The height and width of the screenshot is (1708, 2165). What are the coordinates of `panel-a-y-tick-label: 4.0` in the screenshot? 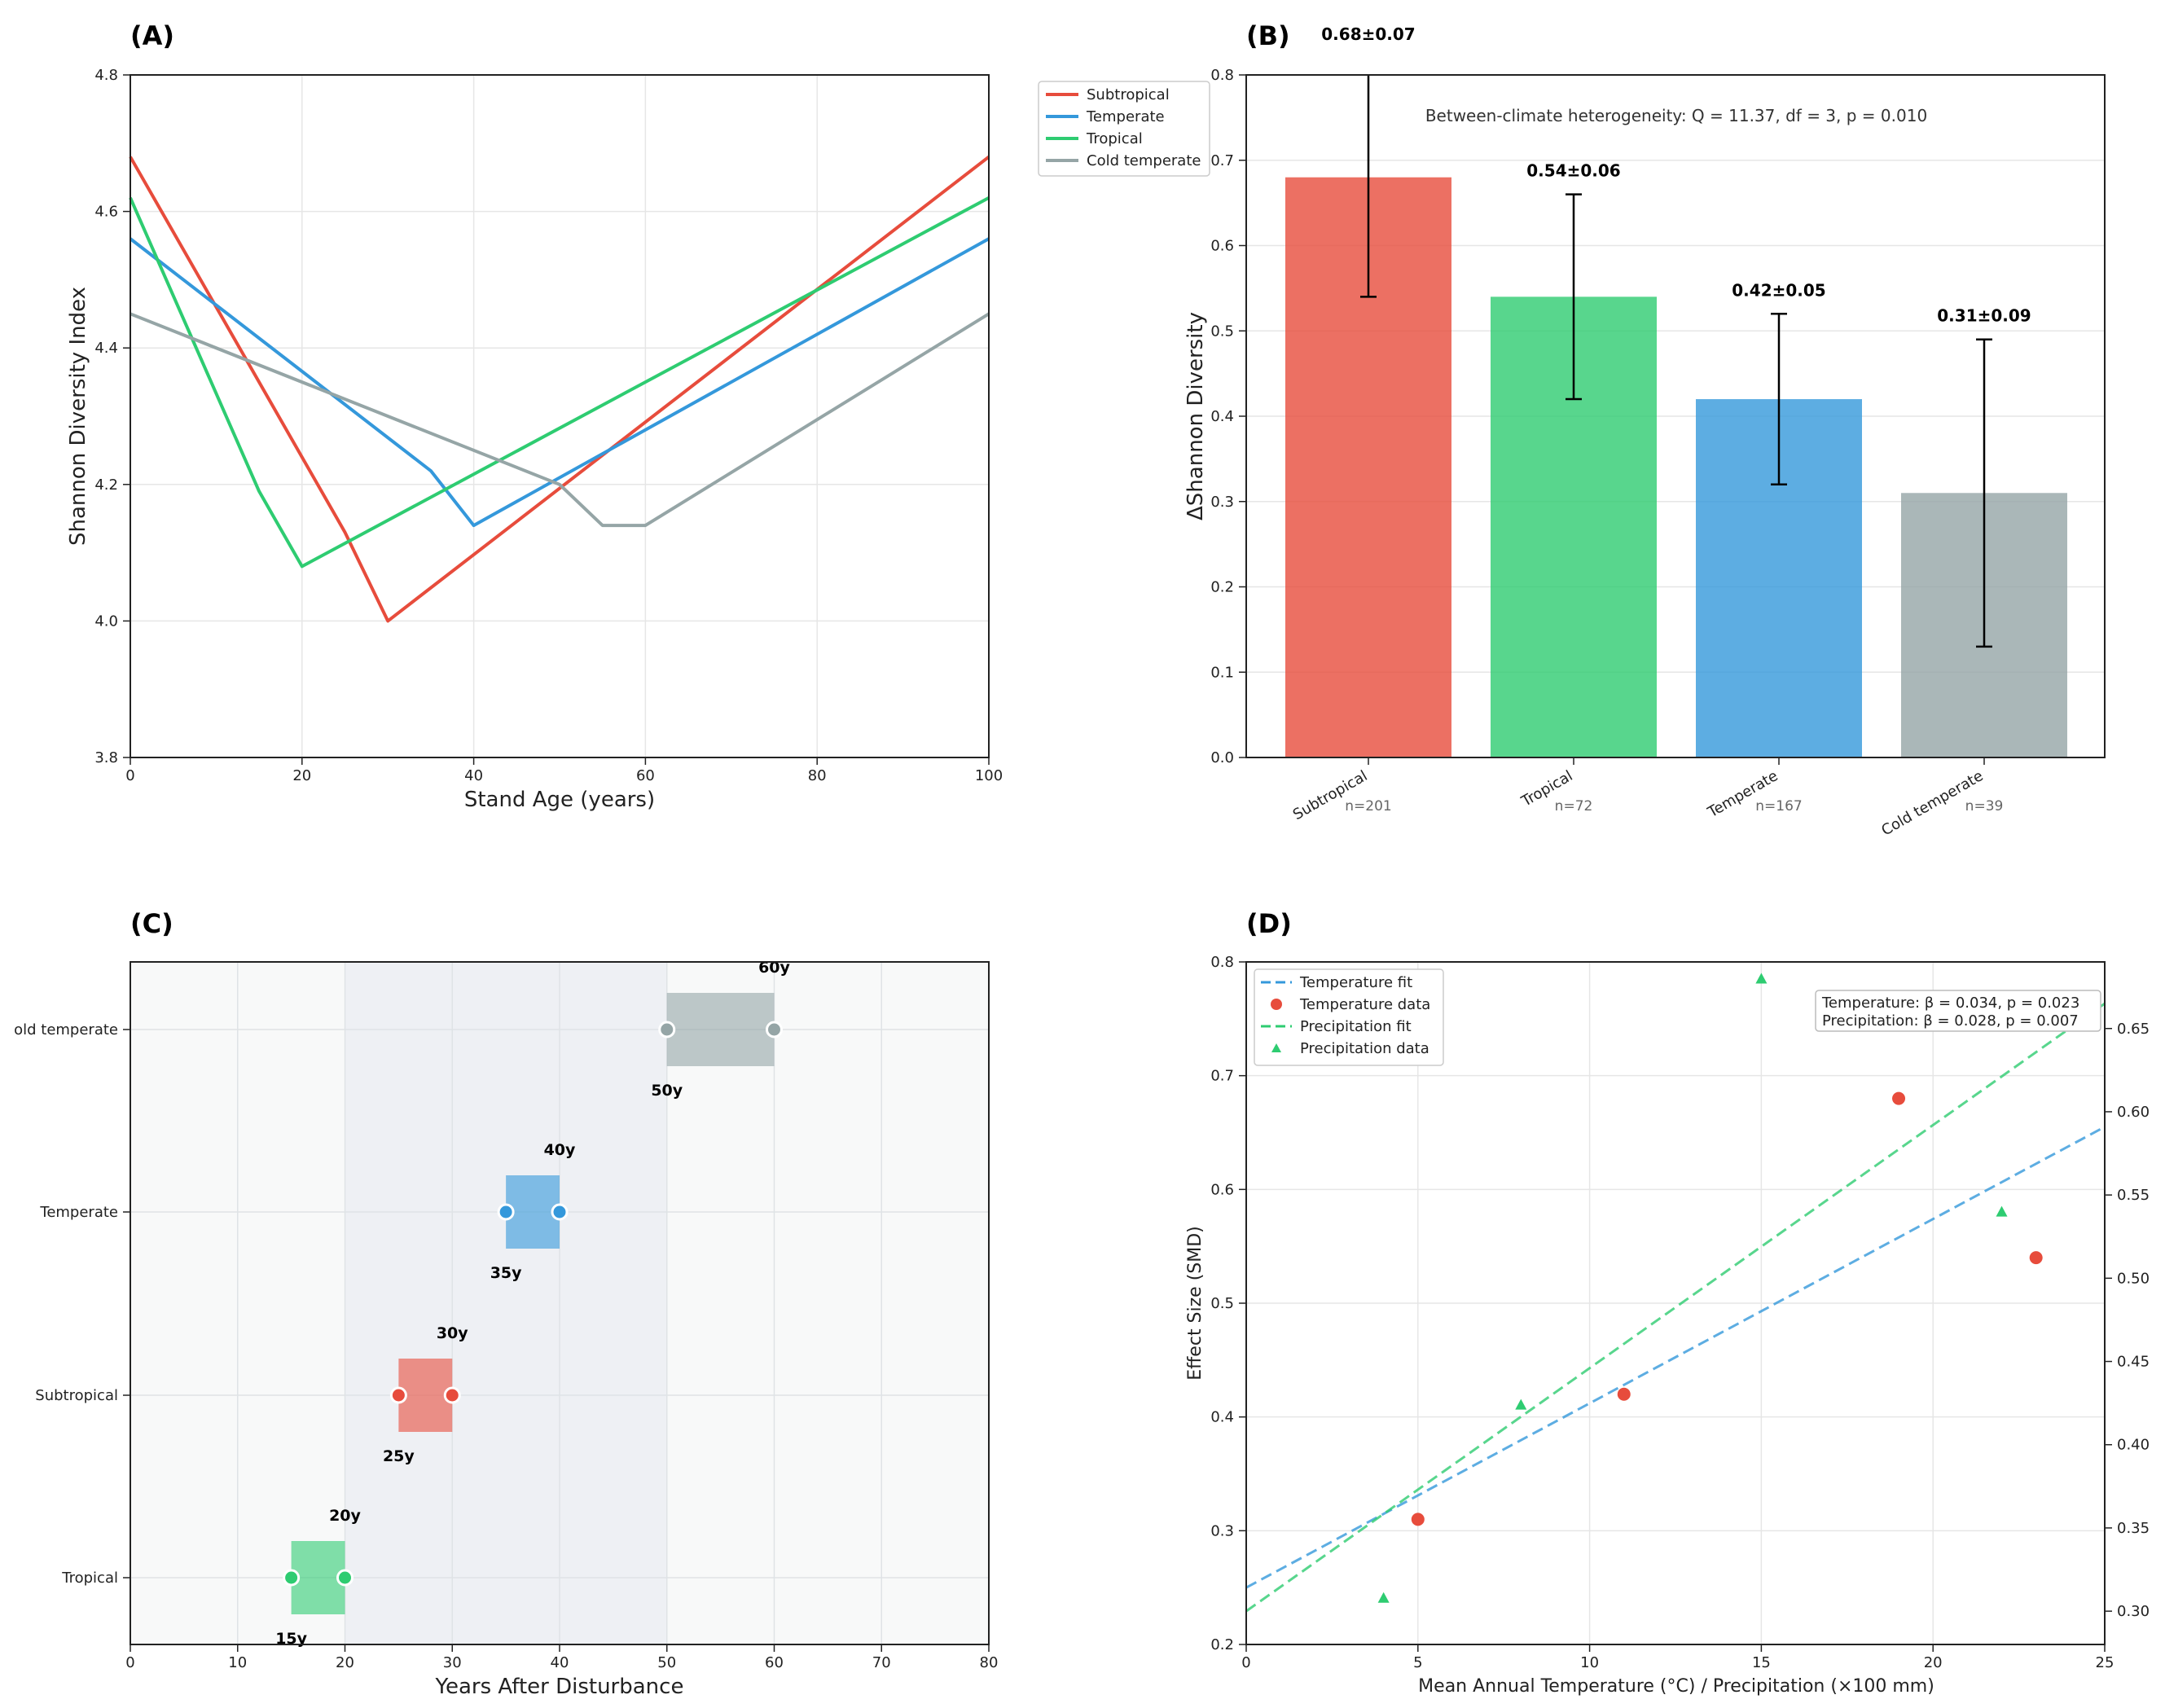 It's located at (106, 621).